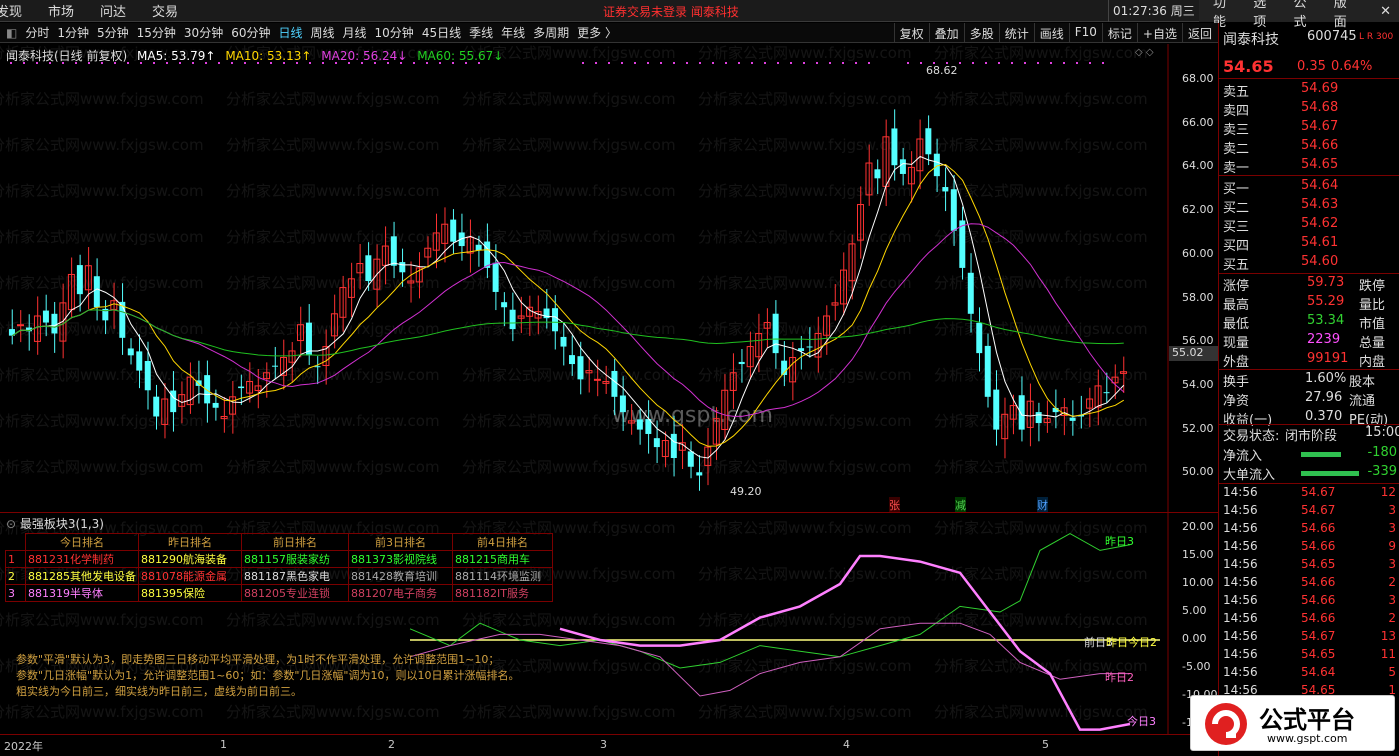  I want to click on period-45day: 45日线, so click(441, 33).